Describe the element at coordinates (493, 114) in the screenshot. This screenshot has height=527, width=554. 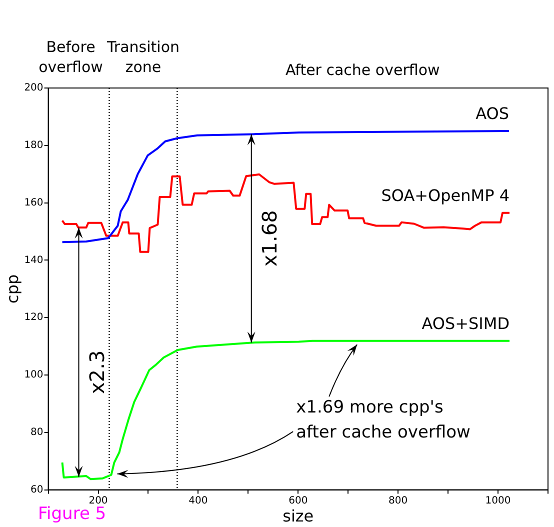
I see `series-label: AOS` at that location.